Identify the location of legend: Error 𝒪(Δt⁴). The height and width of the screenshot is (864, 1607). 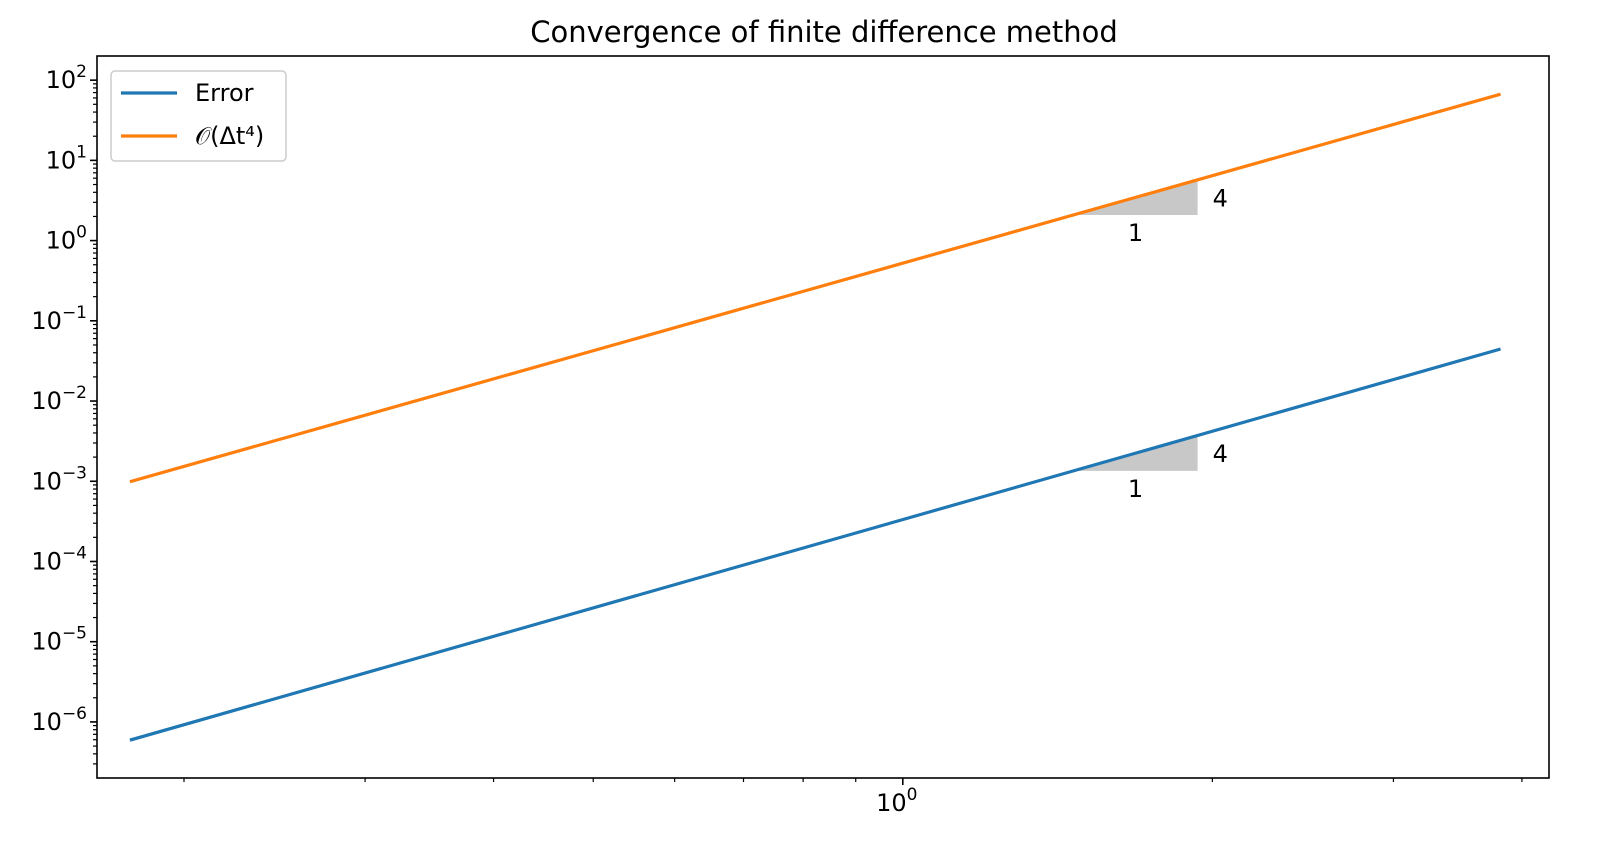
(198, 116).